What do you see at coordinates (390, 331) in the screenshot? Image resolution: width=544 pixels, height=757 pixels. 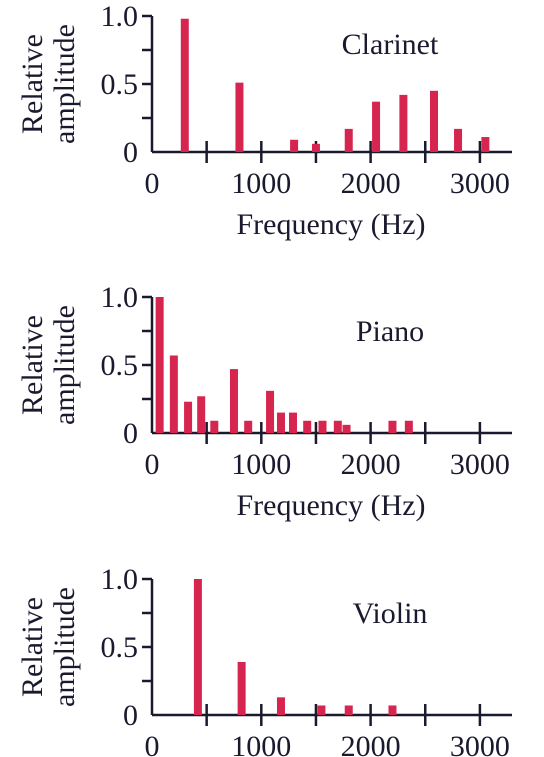 I see `chart-title: Piano` at bounding box center [390, 331].